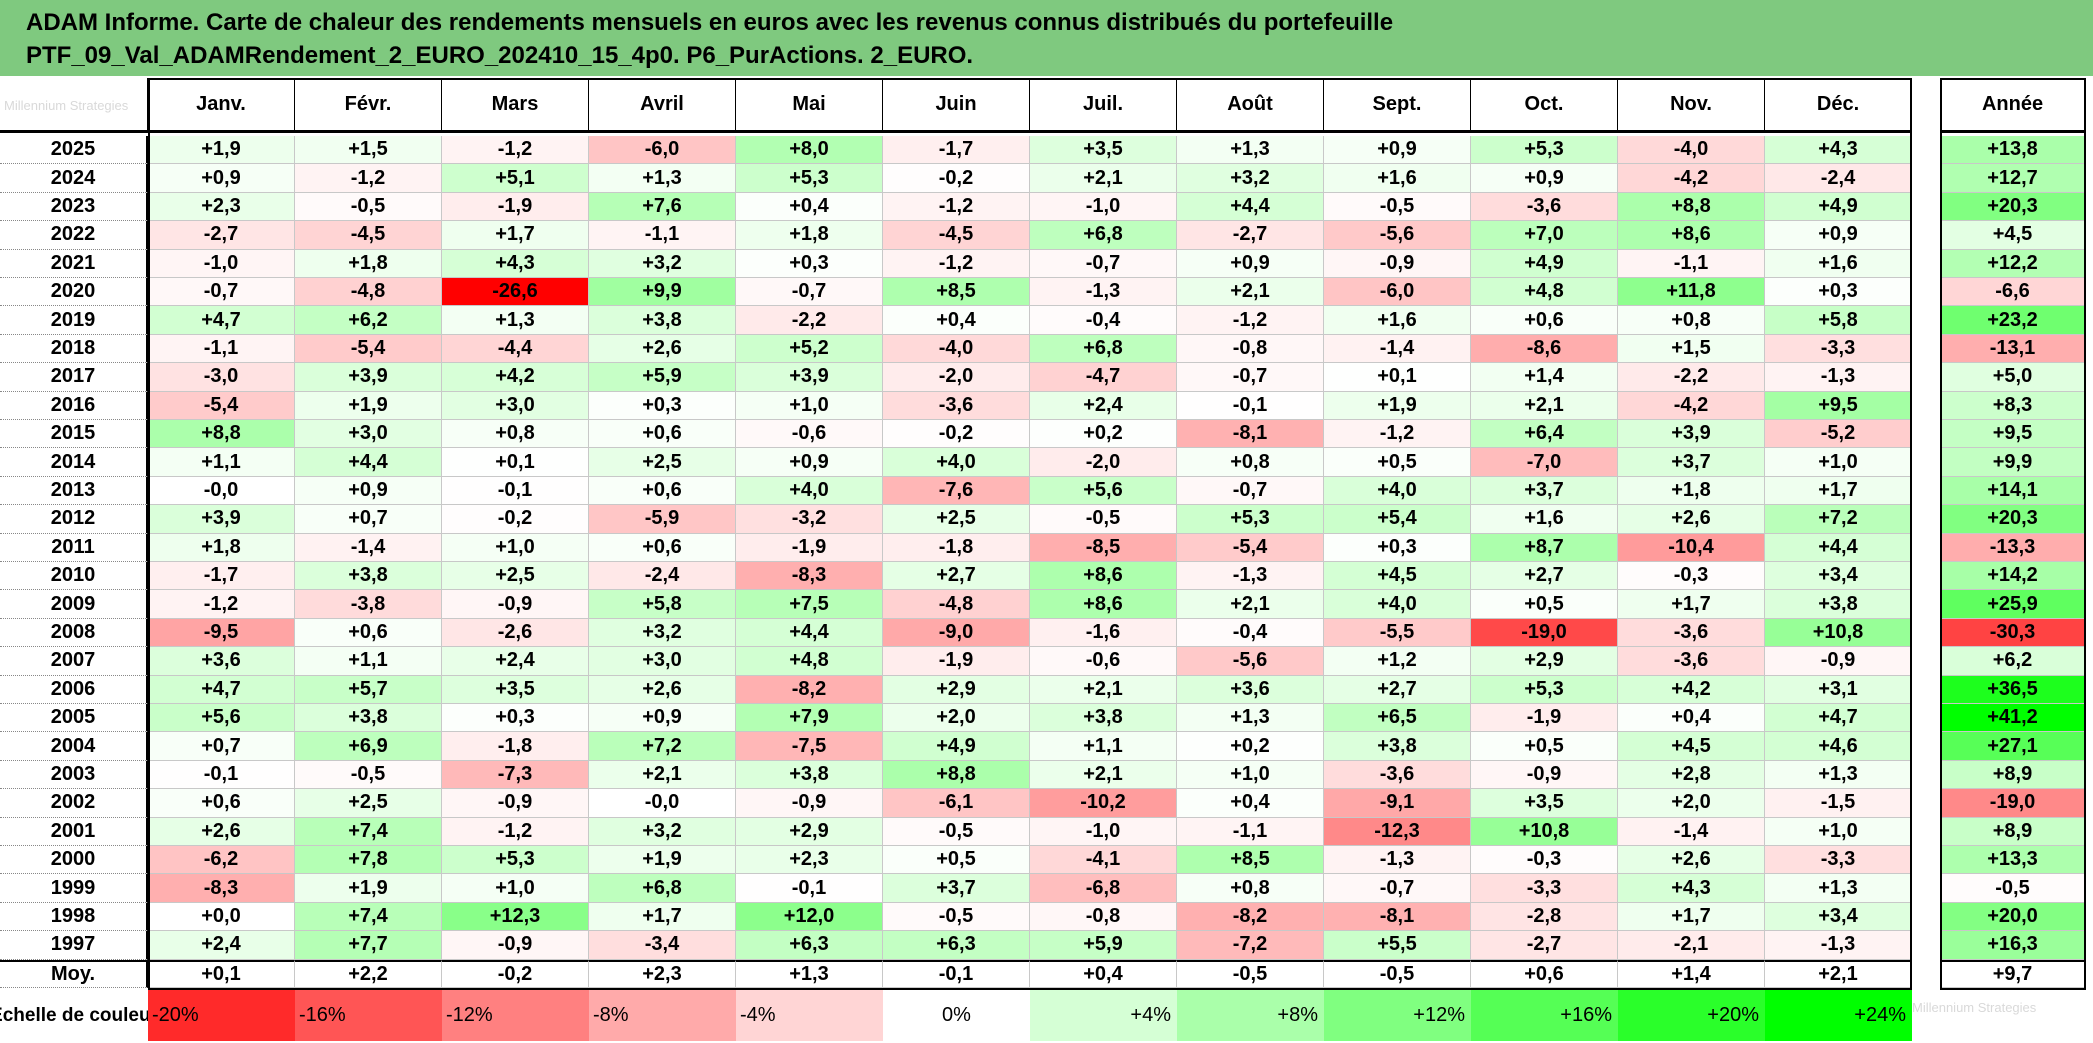 Image resolution: width=2093 pixels, height=1043 pixels. Describe the element at coordinates (1103, 604) in the screenshot. I see `heat-cell: +8,6` at that location.